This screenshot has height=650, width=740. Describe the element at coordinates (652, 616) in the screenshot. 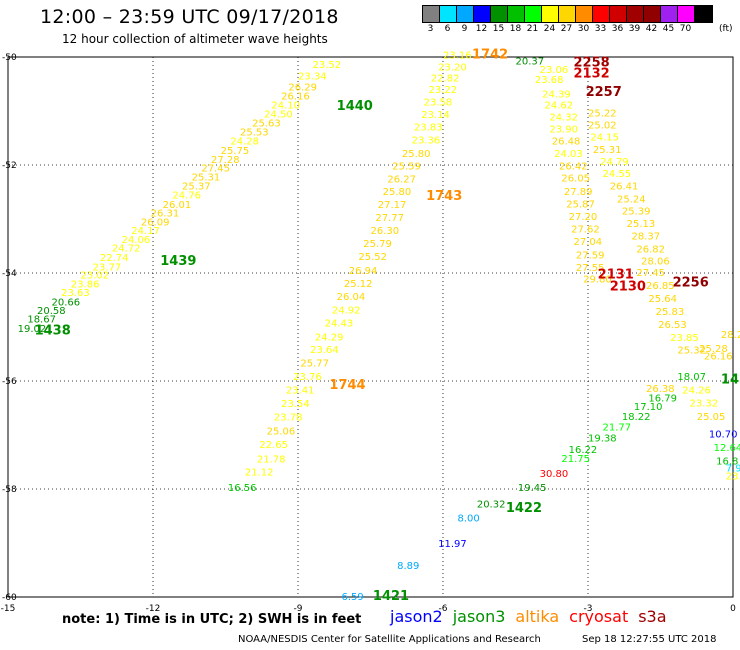

I see `legend-satellite-s3a: s3a` at that location.